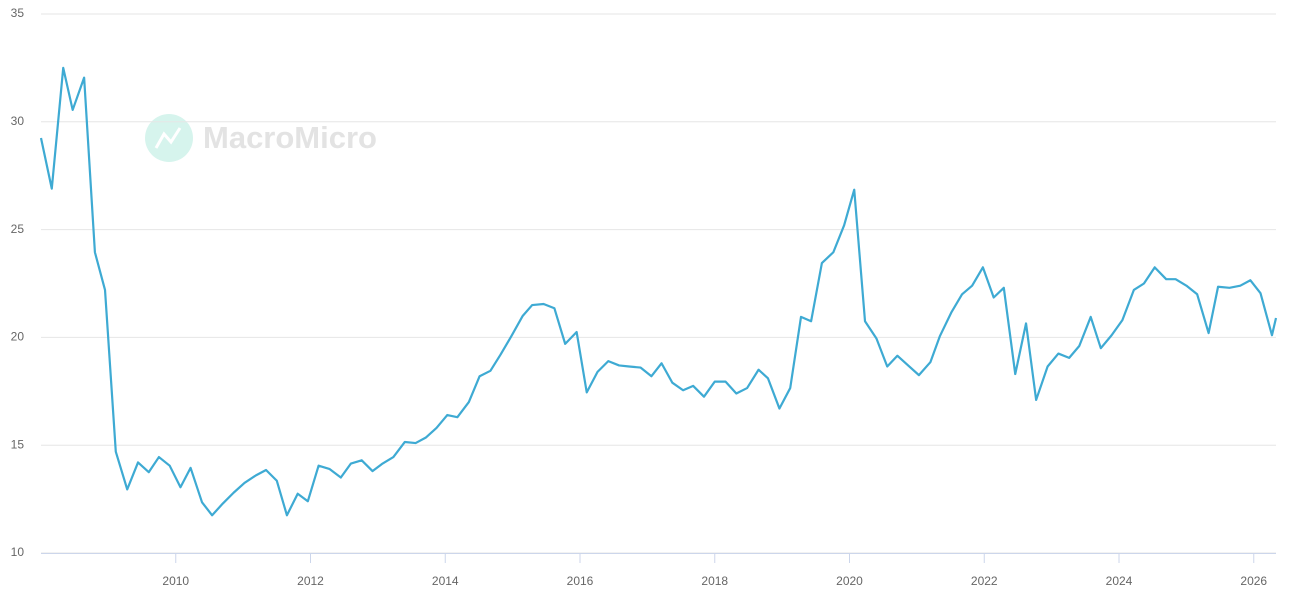 The height and width of the screenshot is (602, 1293). What do you see at coordinates (1253, 581) in the screenshot?
I see `x-tick-label: 2026` at bounding box center [1253, 581].